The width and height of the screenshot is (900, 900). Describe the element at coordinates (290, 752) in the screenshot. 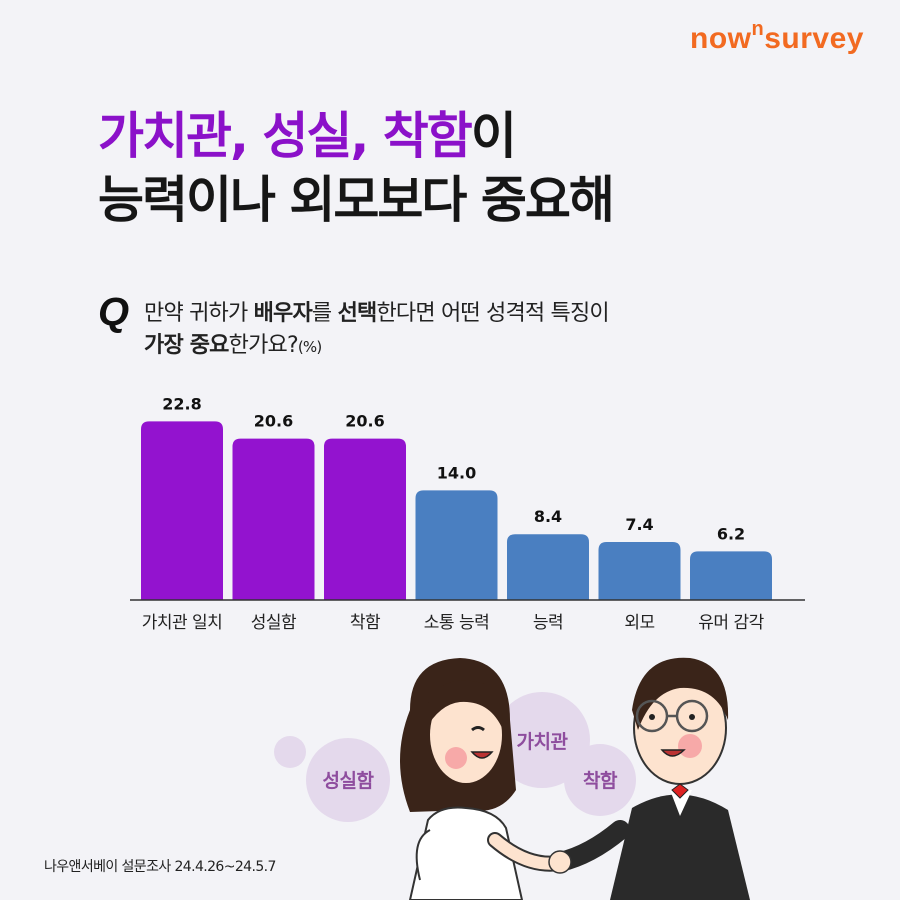

I see `small-bubble` at that location.